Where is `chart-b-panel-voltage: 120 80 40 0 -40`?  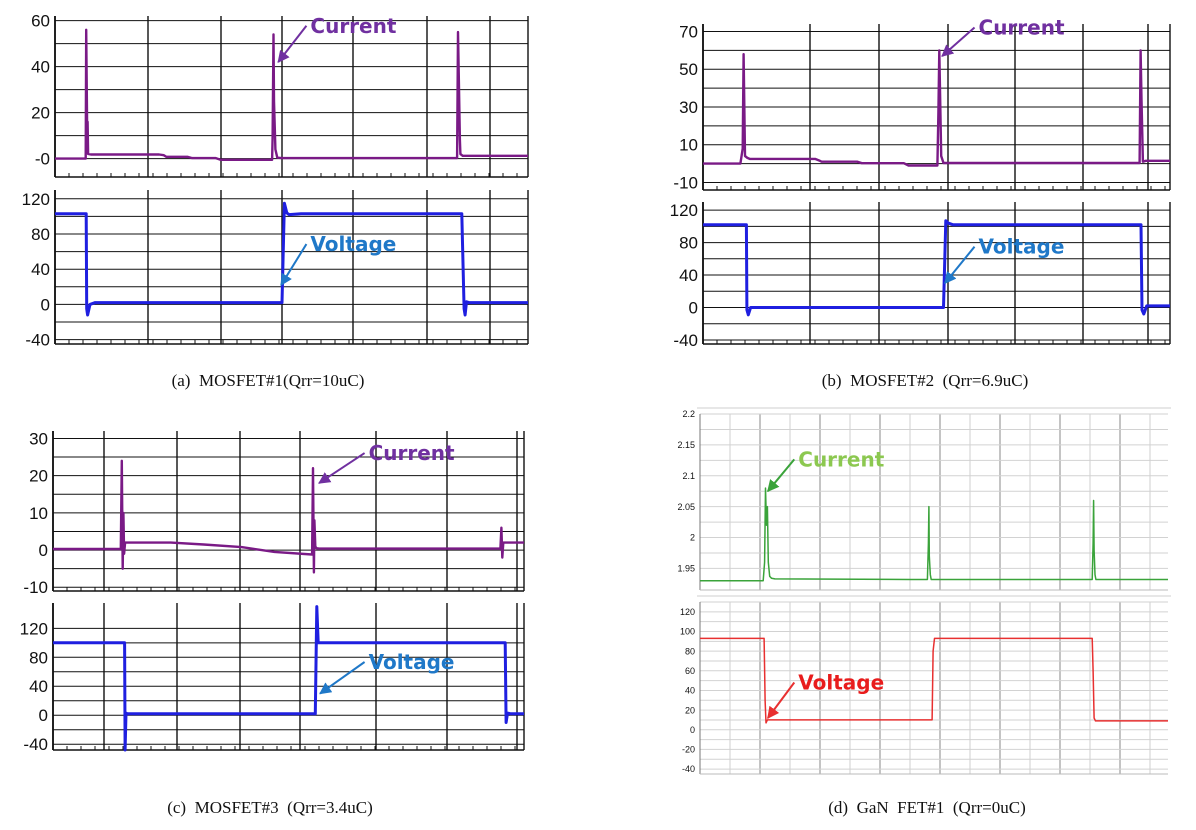 chart-b-panel-voltage: 120 80 40 0 -40 is located at coordinates (920, 275).